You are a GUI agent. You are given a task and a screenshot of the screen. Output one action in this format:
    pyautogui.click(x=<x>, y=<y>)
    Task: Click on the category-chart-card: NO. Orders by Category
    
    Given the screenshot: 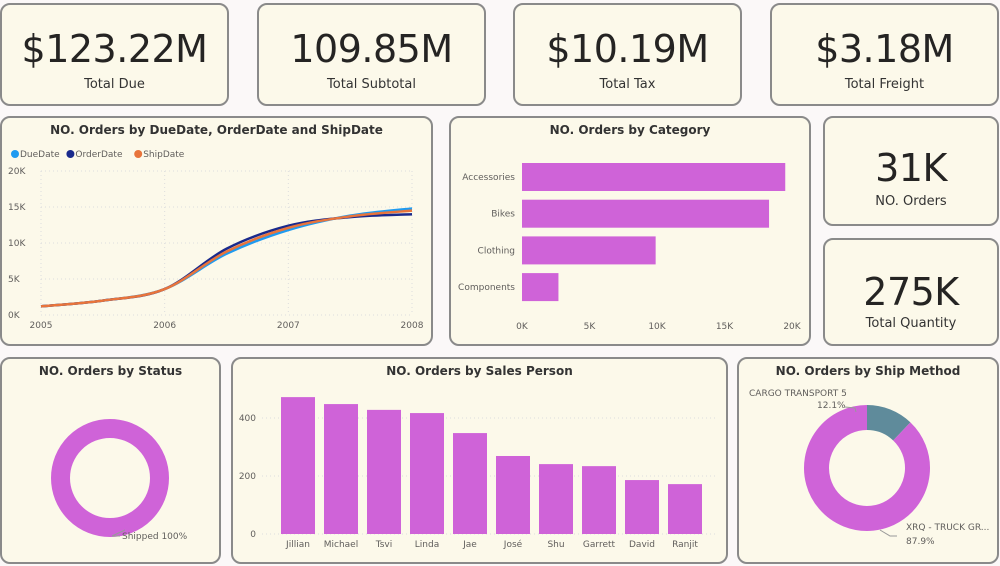 What is the action you would take?
    pyautogui.click(x=630, y=231)
    